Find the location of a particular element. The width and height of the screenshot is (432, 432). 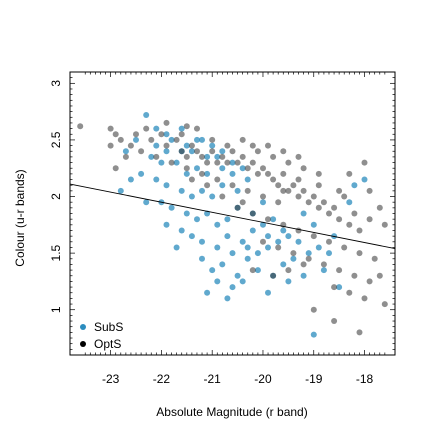

y-tick-label: 2 is located at coordinates (56, 196).